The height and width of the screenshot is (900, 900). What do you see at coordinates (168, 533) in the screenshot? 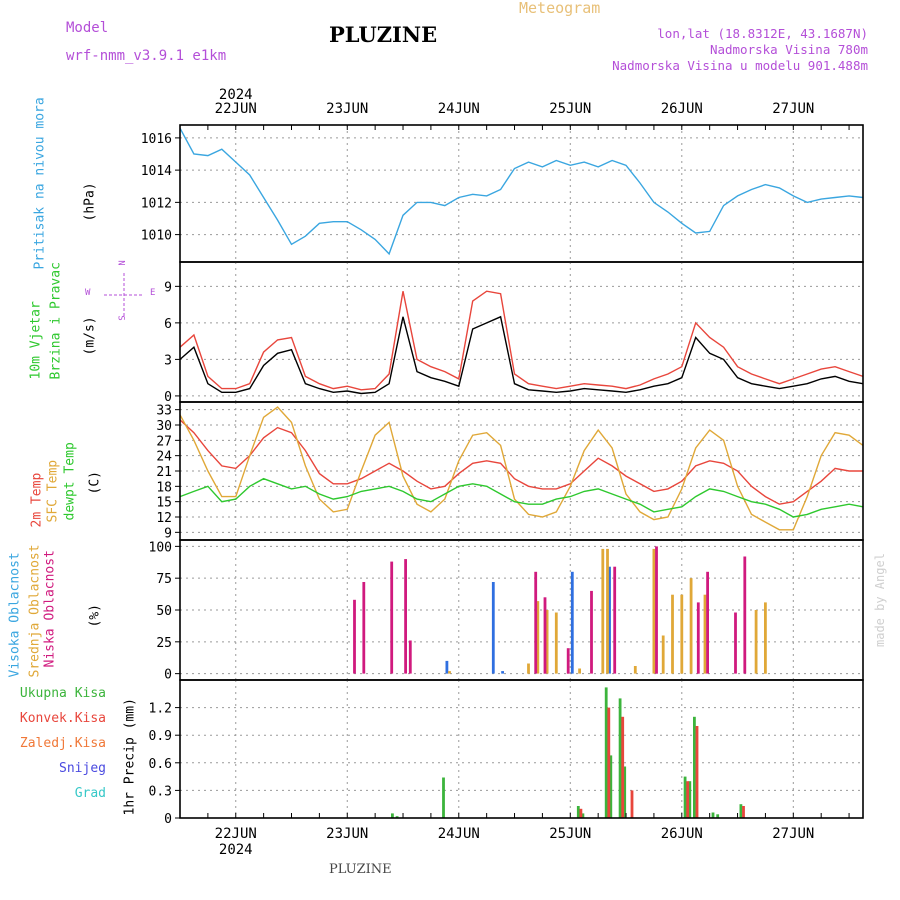
I see `tick-label-temperature: 9` at bounding box center [168, 533].